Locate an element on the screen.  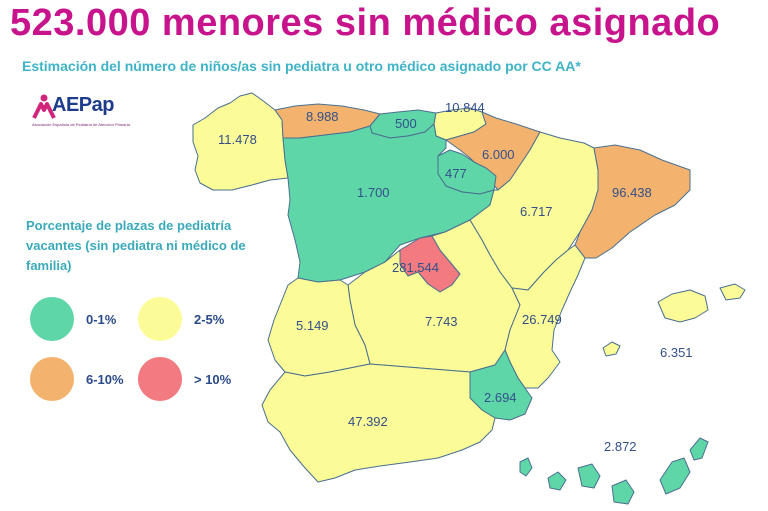
region-castilla-leon is located at coordinates (388, 203).